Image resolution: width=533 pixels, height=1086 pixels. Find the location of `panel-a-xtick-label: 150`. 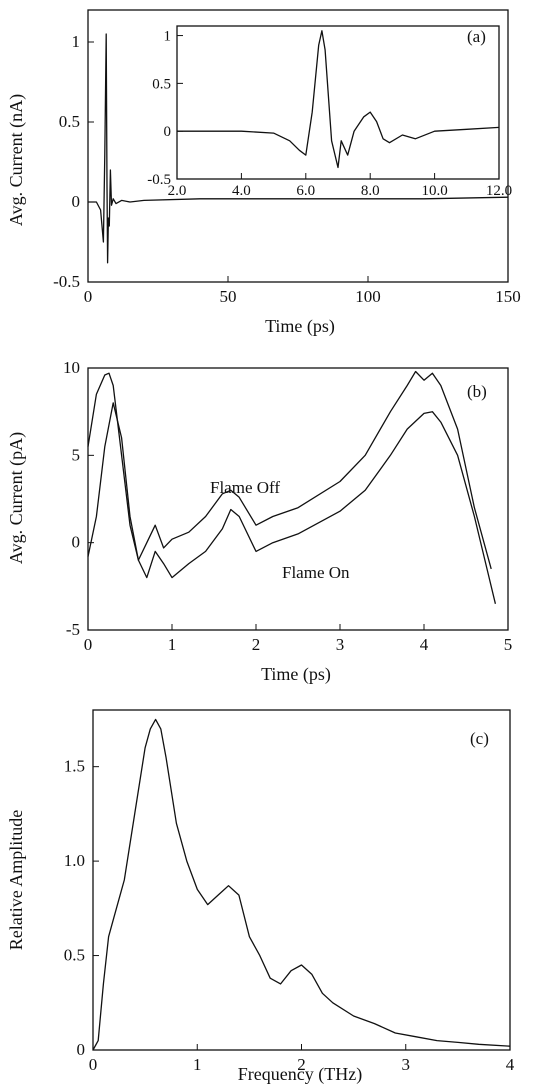

panel-a-xtick-label: 150 is located at coordinates (508, 296).